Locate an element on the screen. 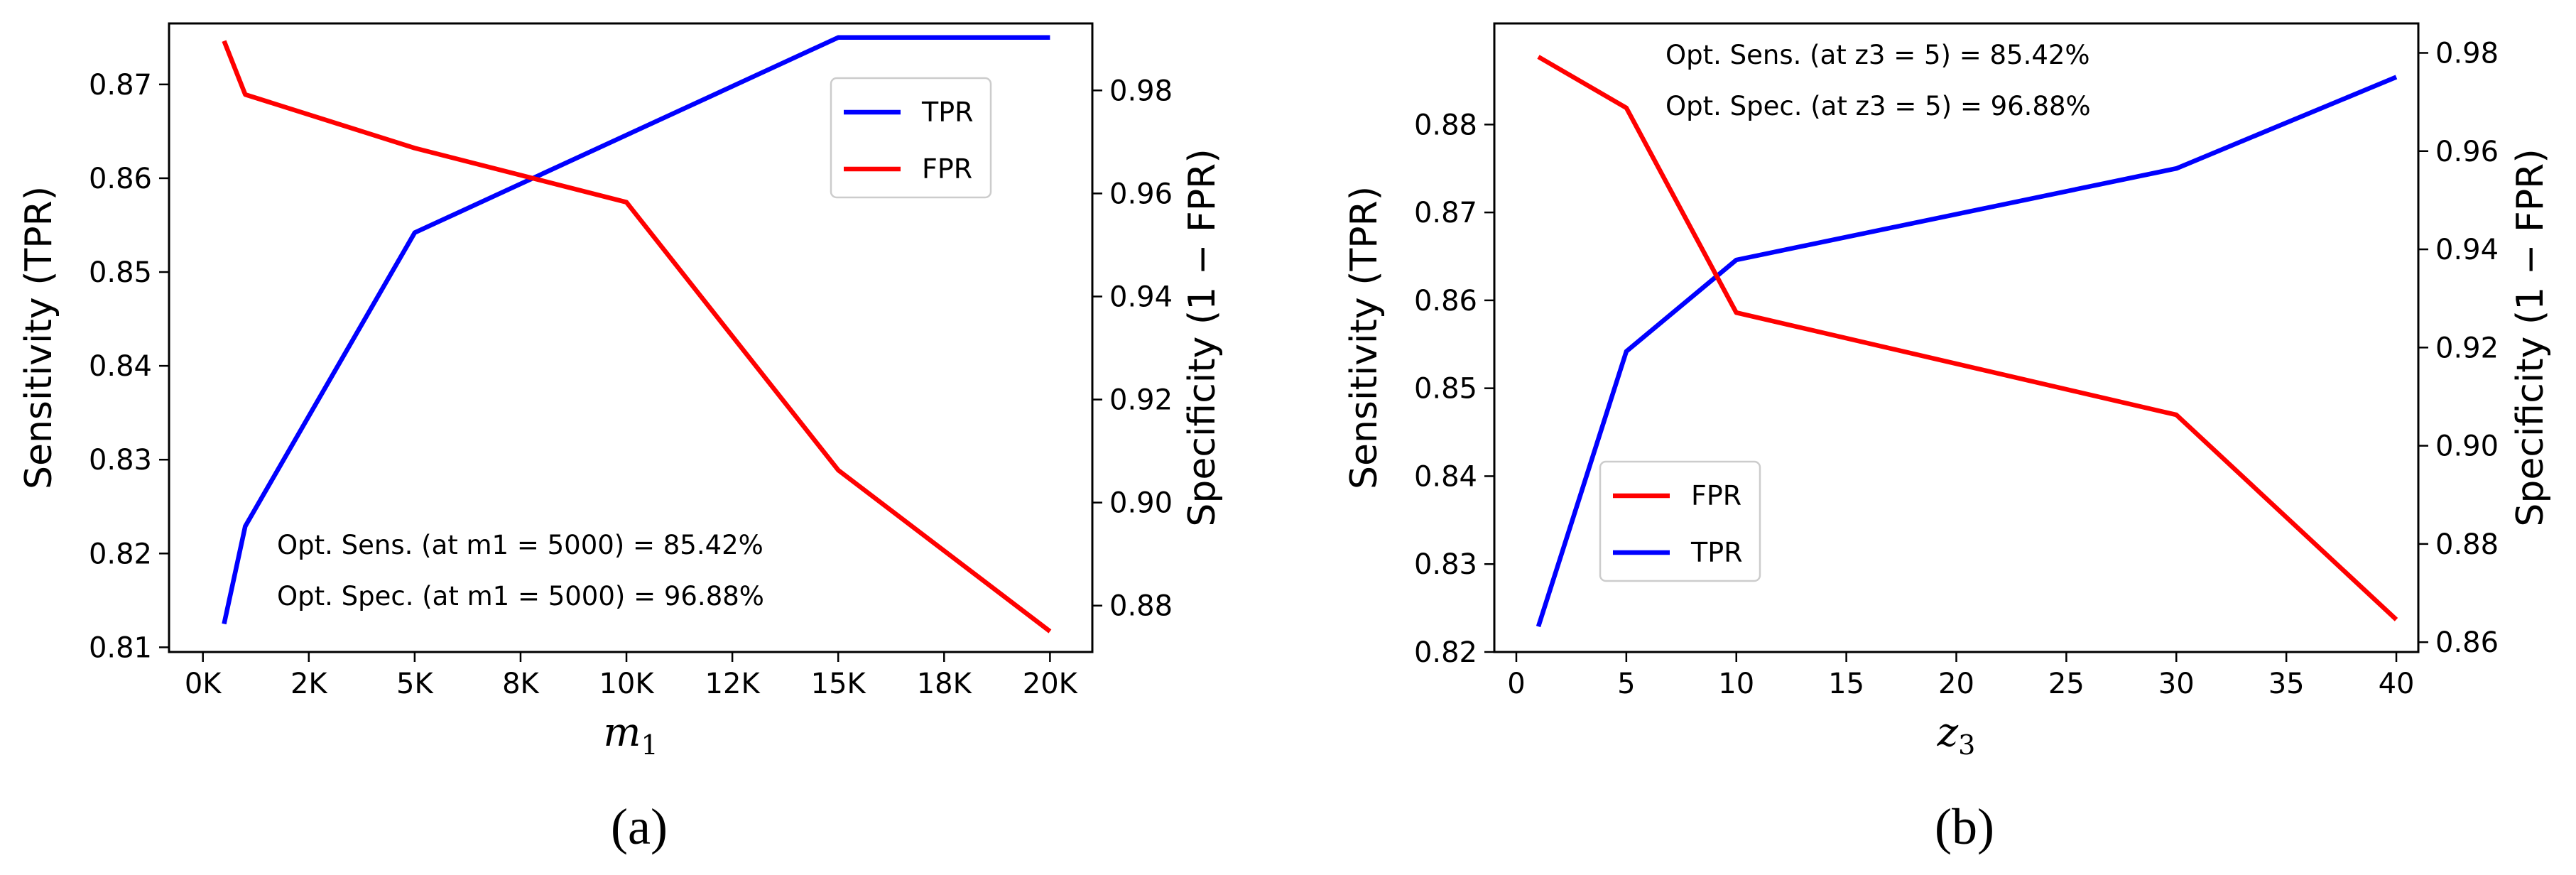  x-tick-label: 8K is located at coordinates (521, 684).